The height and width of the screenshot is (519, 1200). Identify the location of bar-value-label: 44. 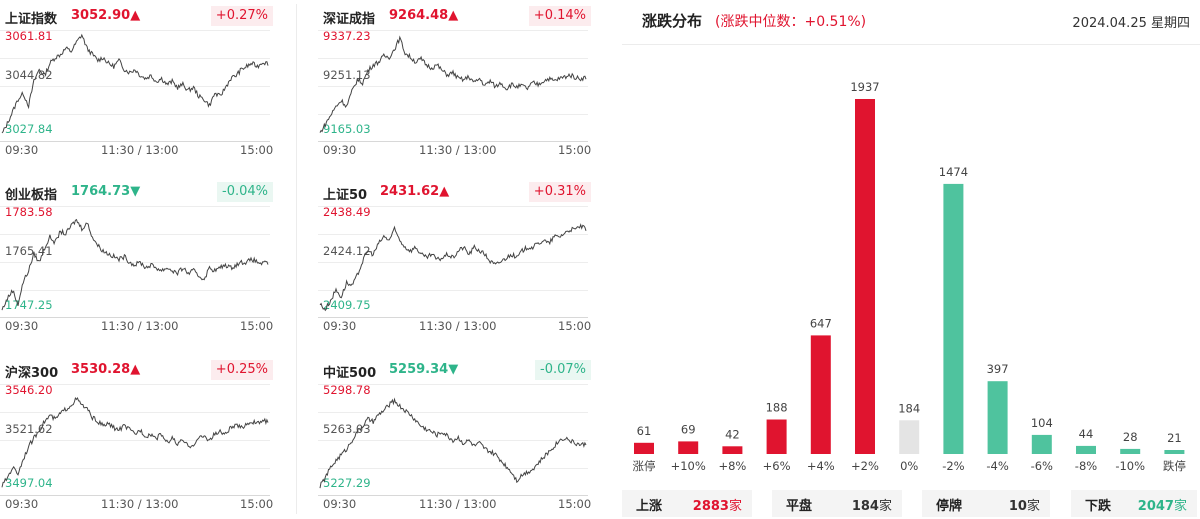
(1086, 434).